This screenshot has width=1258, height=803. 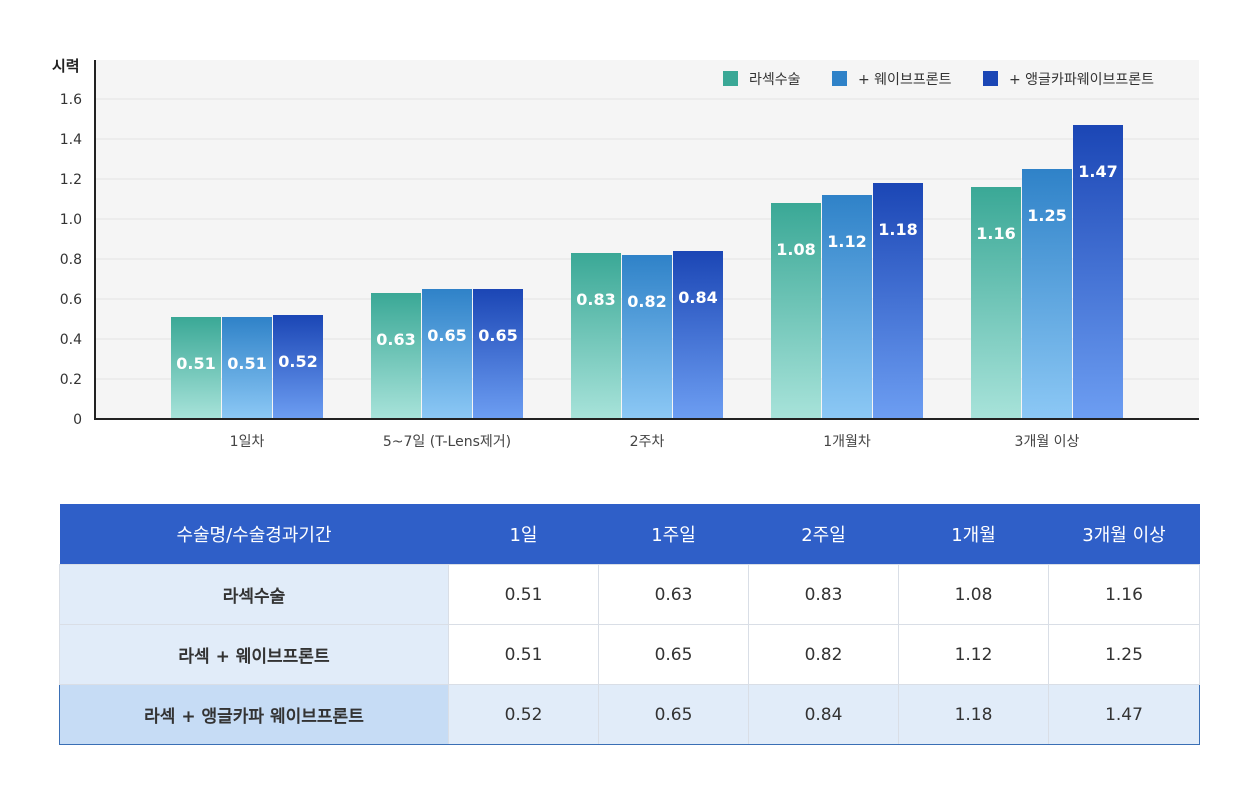 What do you see at coordinates (254, 714) in the screenshot?
I see `row-label: 라섹 + 앵글카파 웨이브프론트` at bounding box center [254, 714].